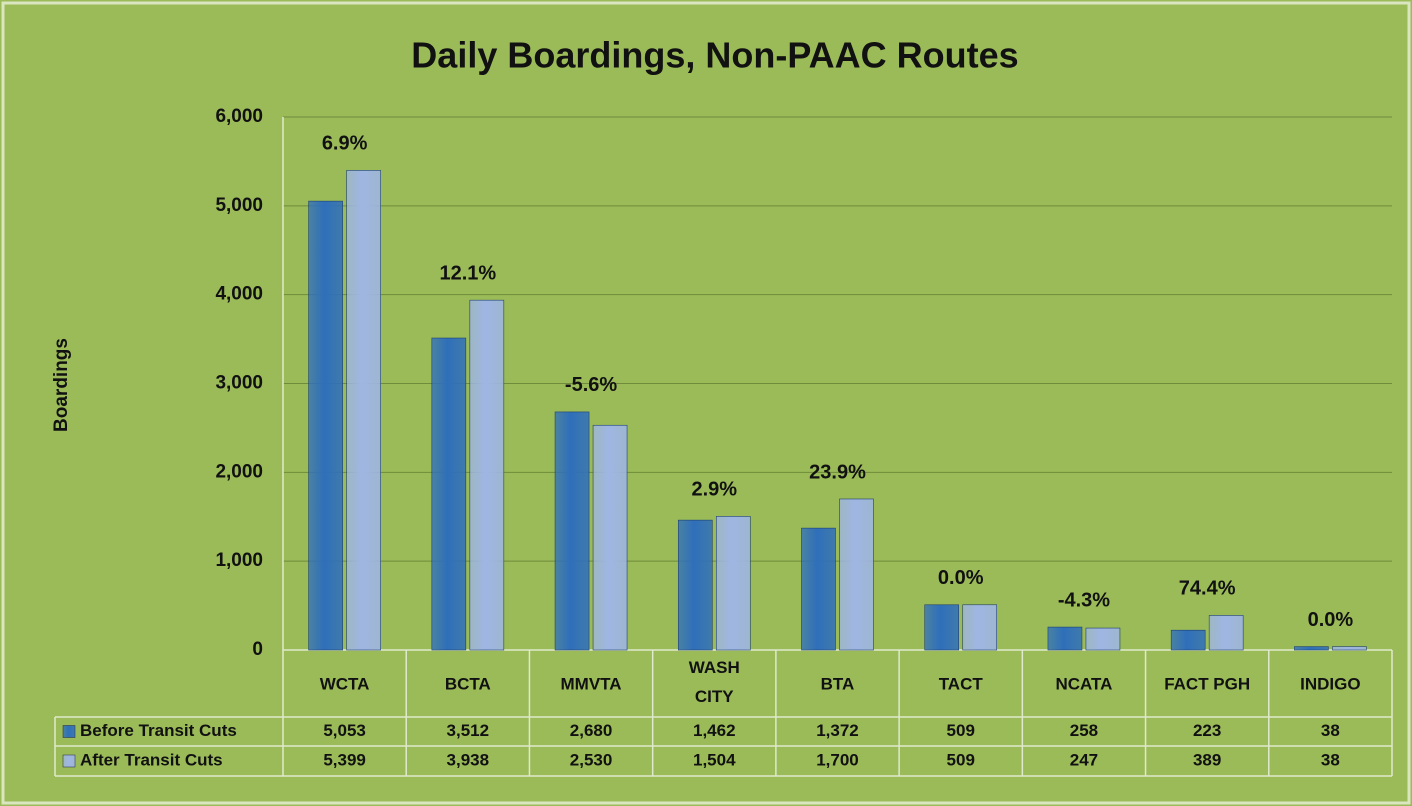  I want to click on table-cell: 1,504, so click(714, 759).